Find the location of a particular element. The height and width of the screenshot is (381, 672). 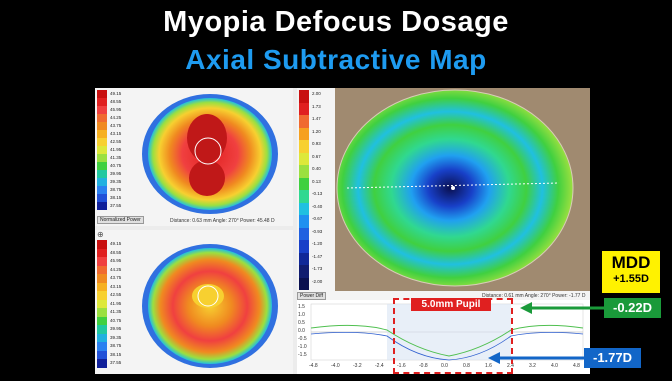

x-tick-label: -2.4 is located at coordinates (379, 366).